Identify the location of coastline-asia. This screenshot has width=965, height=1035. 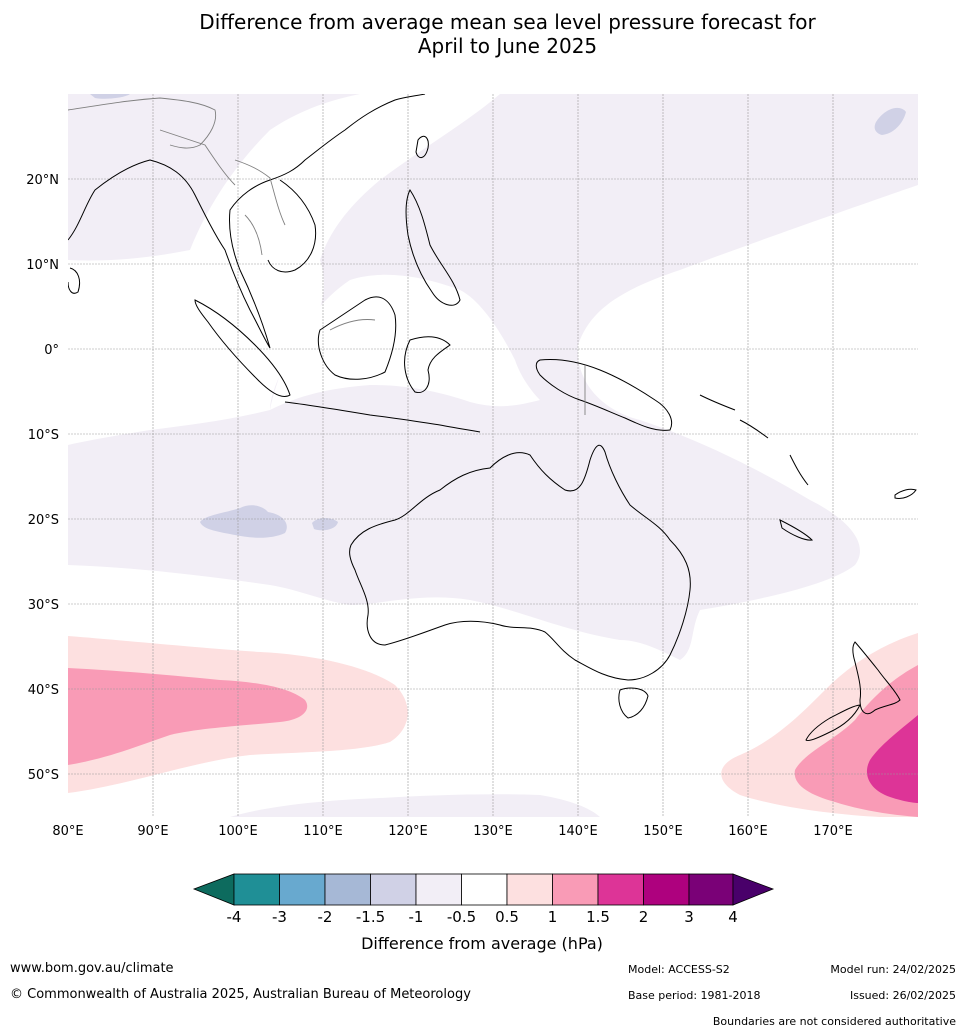
(247, 221).